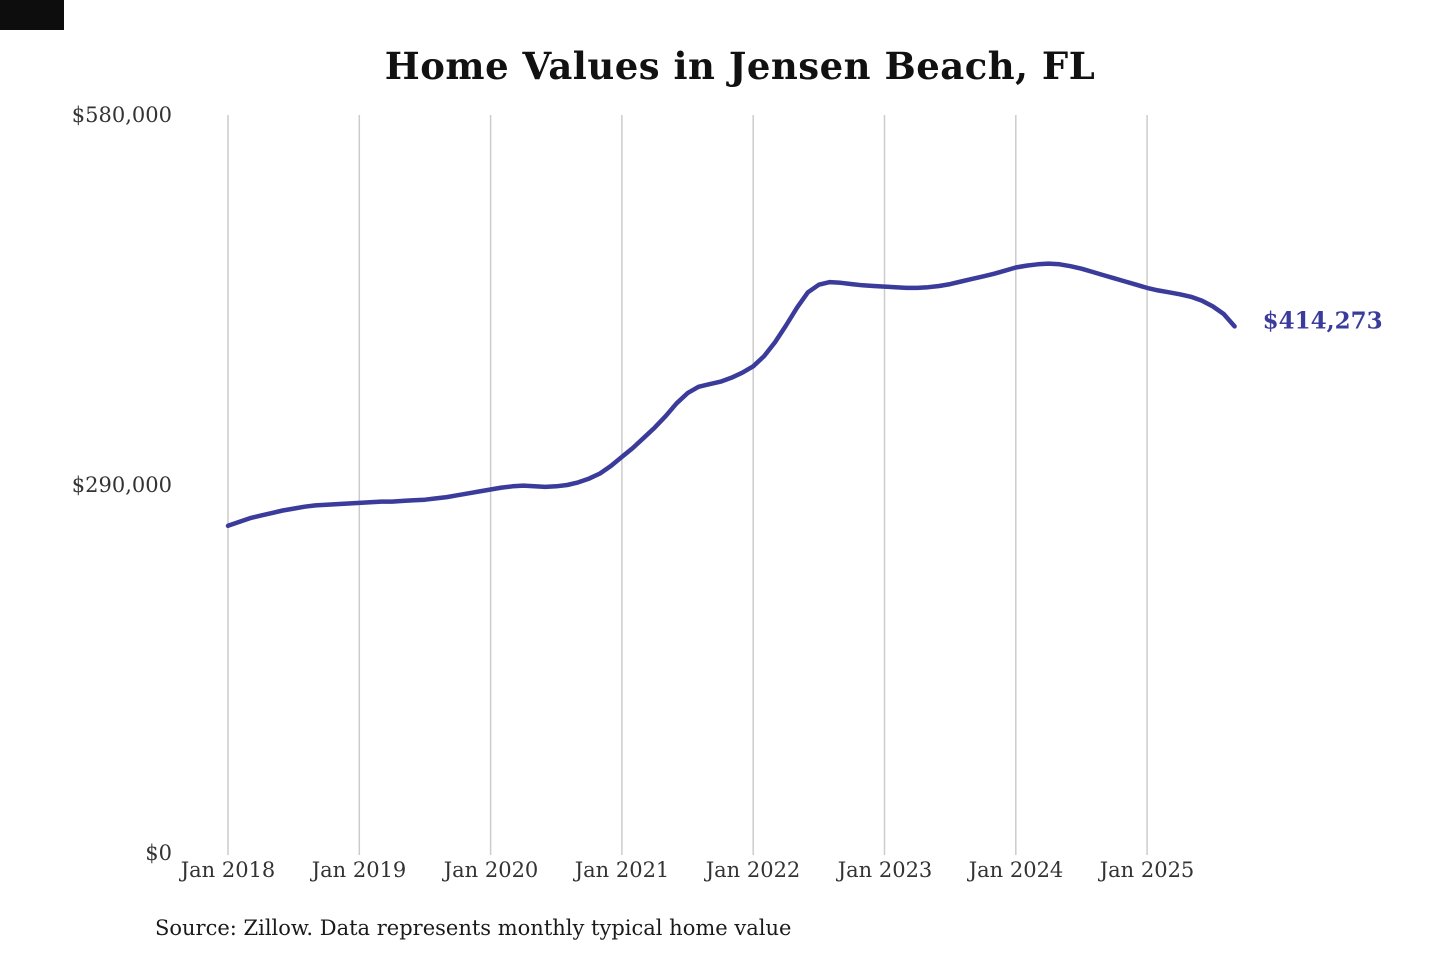 Image resolution: width=1440 pixels, height=960 pixels. Describe the element at coordinates (121, 115) in the screenshot. I see `y-axis-tick-label: $580,000` at that location.